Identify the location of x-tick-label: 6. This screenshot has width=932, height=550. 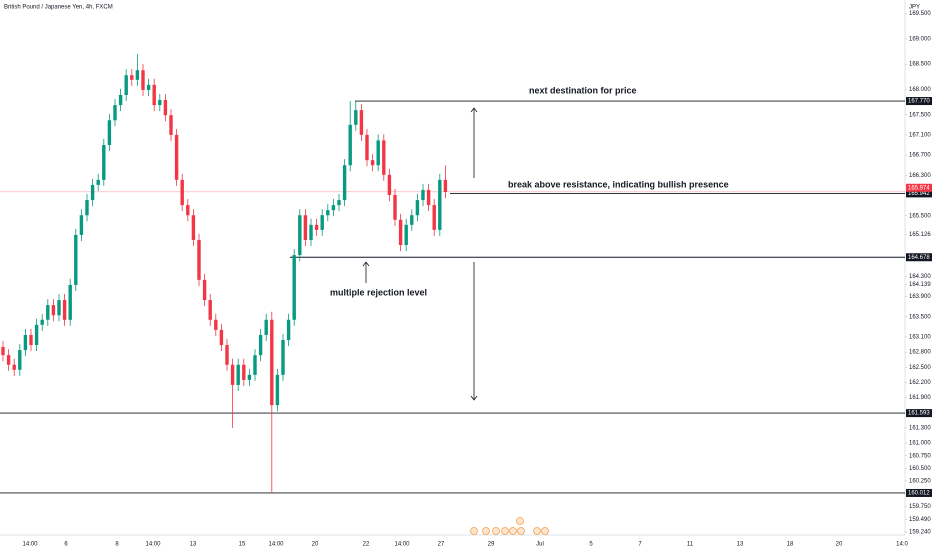
(66, 545).